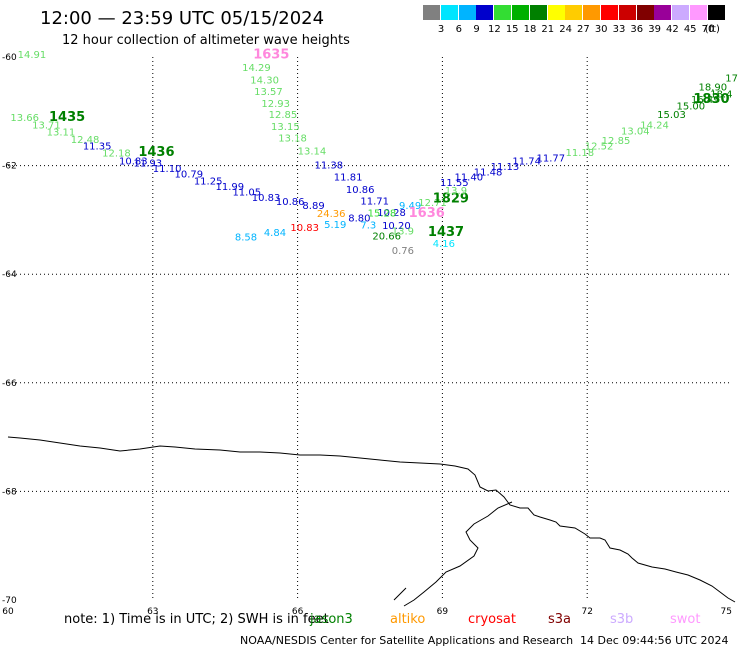 This screenshot has height=650, width=740. What do you see at coordinates (348, 177) in the screenshot?
I see `wave-height-label: 11.81` at bounding box center [348, 177].